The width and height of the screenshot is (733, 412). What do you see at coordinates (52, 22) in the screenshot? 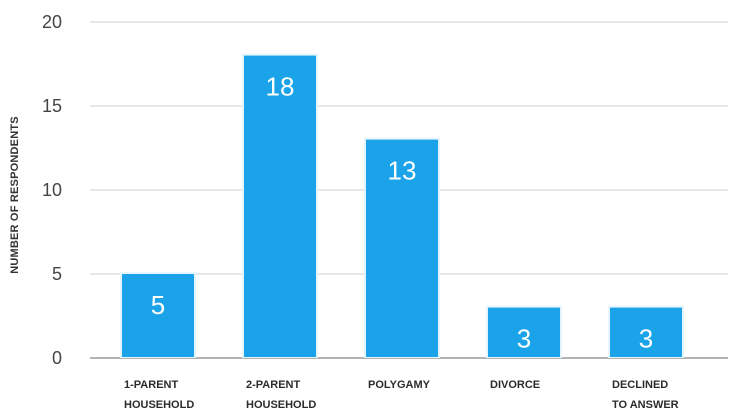
I see `y-tick-label: 20` at bounding box center [52, 22].